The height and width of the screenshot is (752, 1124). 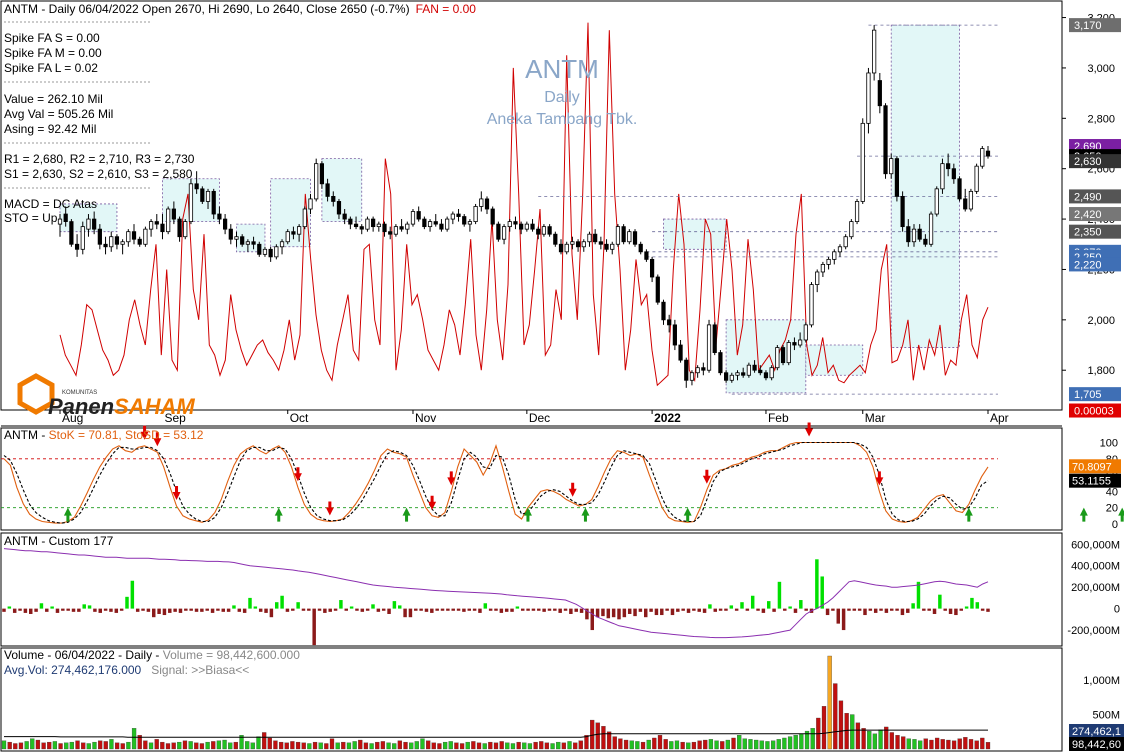 What do you see at coordinates (72, 418) in the screenshot?
I see `month-label: Aug` at bounding box center [72, 418].